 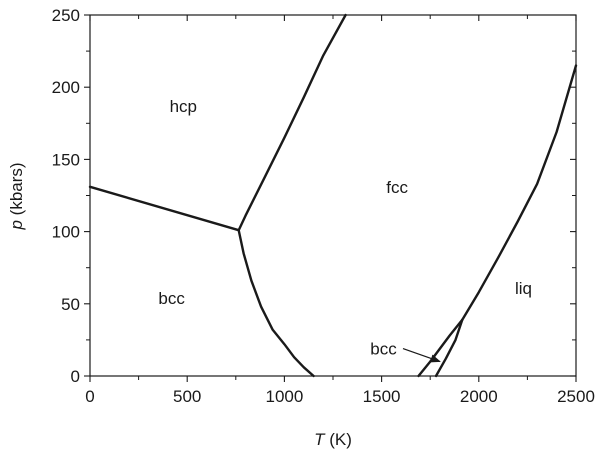 What do you see at coordinates (183, 106) in the screenshot?
I see `region-label: hcp` at bounding box center [183, 106].